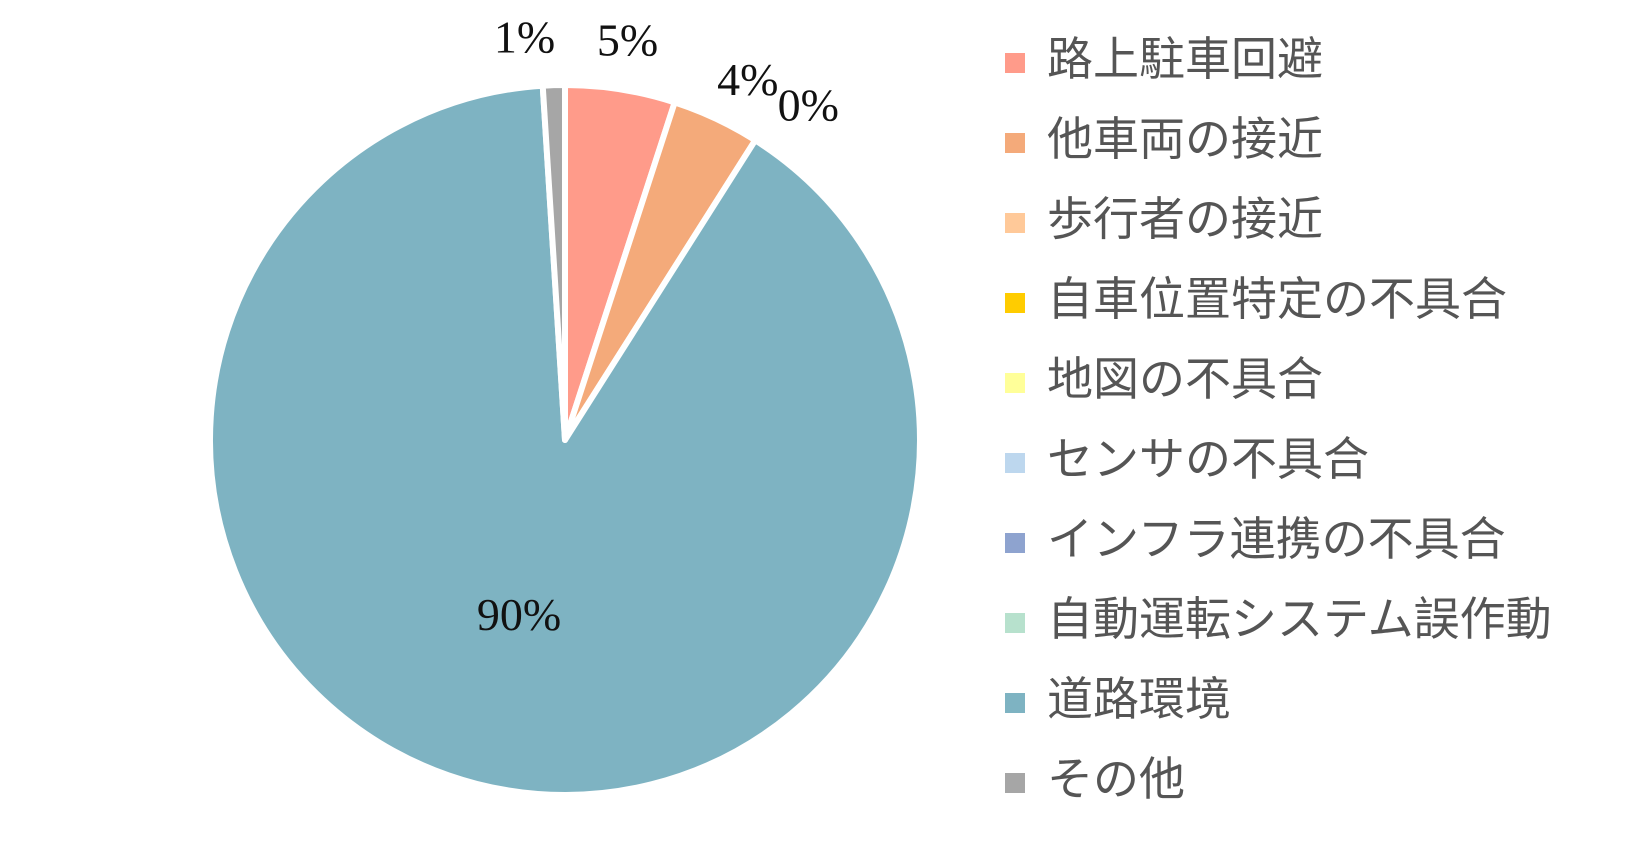 The height and width of the screenshot is (858, 1642). What do you see at coordinates (1208, 459) in the screenshot?
I see `legend-label: センサの不具合` at bounding box center [1208, 459].